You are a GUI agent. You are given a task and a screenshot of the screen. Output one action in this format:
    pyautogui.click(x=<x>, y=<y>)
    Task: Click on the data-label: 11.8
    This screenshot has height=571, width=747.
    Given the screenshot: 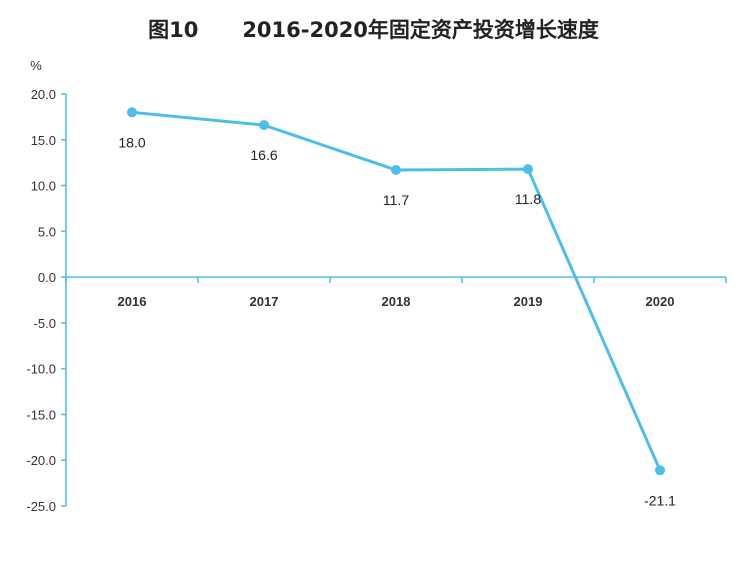 What is the action you would take?
    pyautogui.click(x=528, y=199)
    